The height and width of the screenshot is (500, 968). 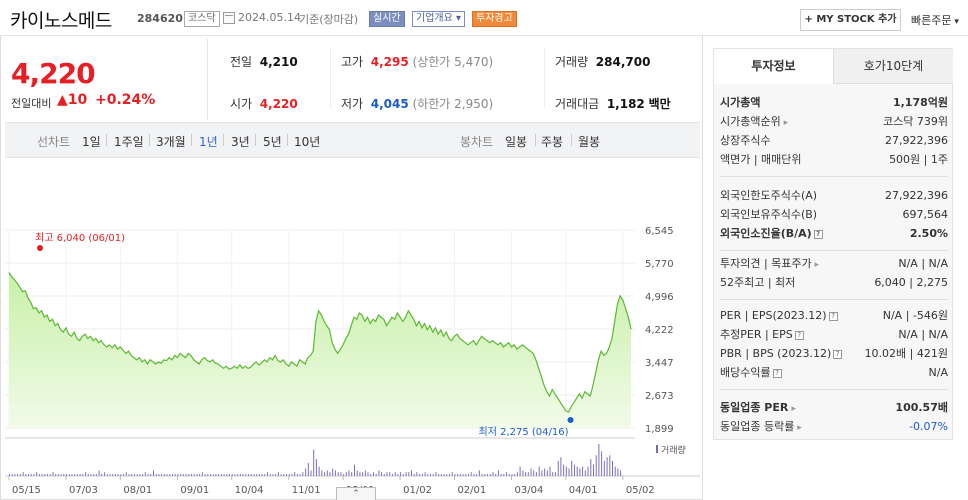 I want to click on info-value: 10.02배 | 421원, so click(x=906, y=353).